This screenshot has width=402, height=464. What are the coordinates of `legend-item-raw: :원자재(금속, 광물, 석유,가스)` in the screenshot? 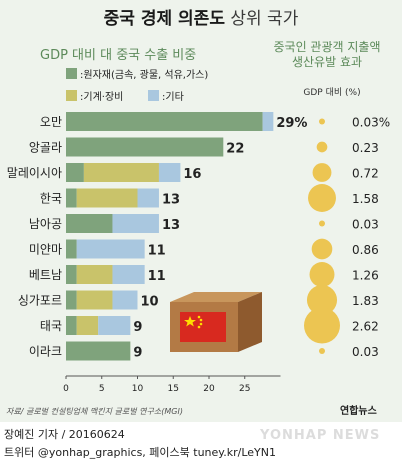 It's located at (137, 73).